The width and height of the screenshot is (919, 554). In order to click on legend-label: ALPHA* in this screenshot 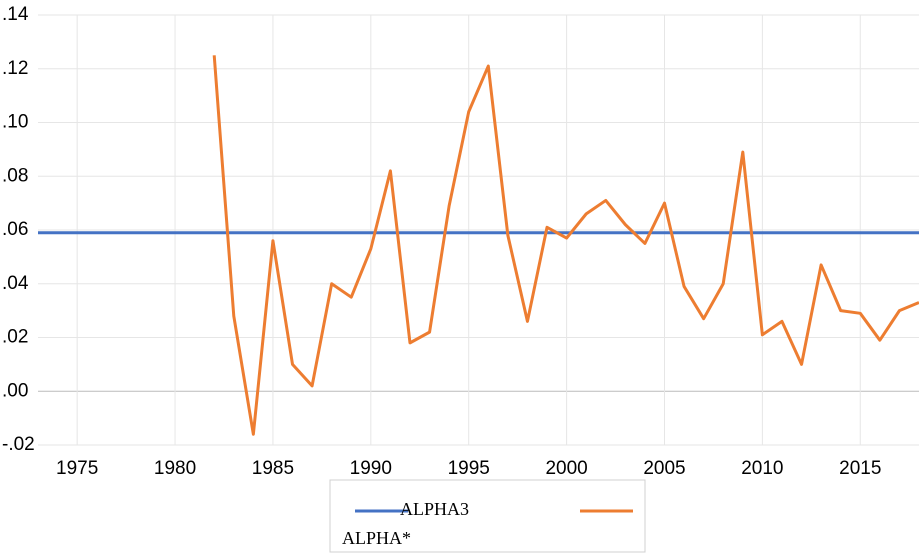, I will do `click(376, 538)`.